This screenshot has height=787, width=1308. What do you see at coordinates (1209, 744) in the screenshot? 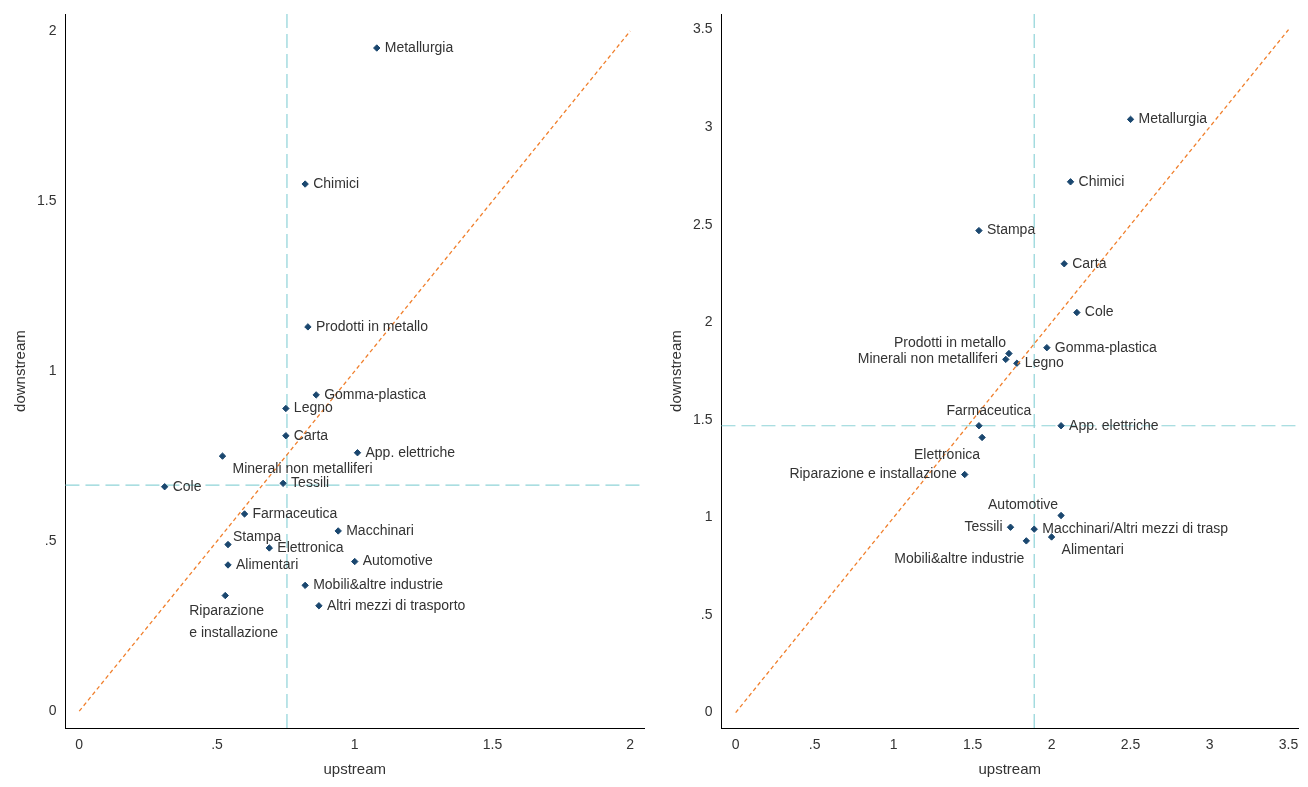
I see `x-tick-label: 3` at bounding box center [1209, 744].